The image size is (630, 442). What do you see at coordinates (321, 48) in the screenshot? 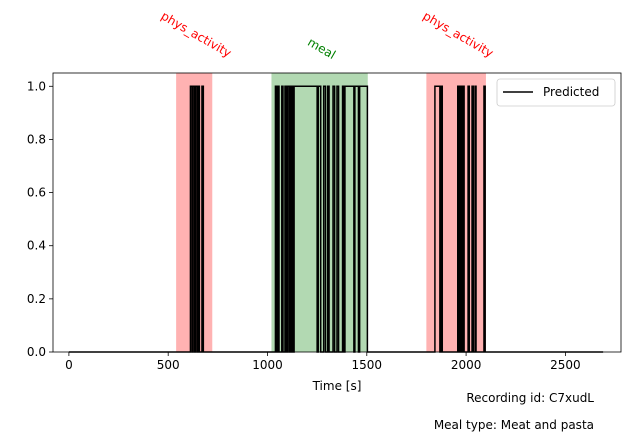
I see `region-label-meal-1: meal` at bounding box center [321, 48].